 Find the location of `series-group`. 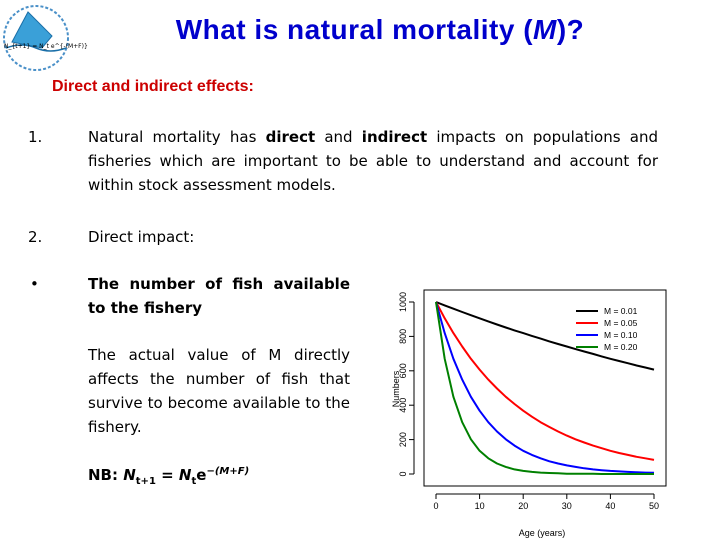

series-group is located at coordinates (545, 388).